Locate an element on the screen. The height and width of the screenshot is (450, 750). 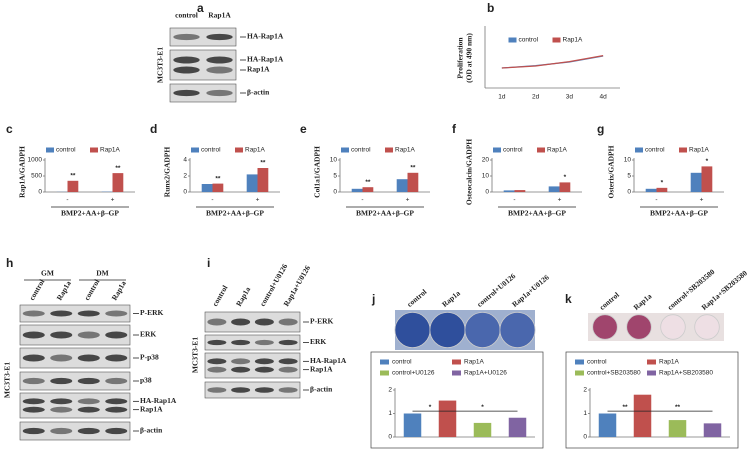
panel-letter: d is located at coordinates (153, 129).